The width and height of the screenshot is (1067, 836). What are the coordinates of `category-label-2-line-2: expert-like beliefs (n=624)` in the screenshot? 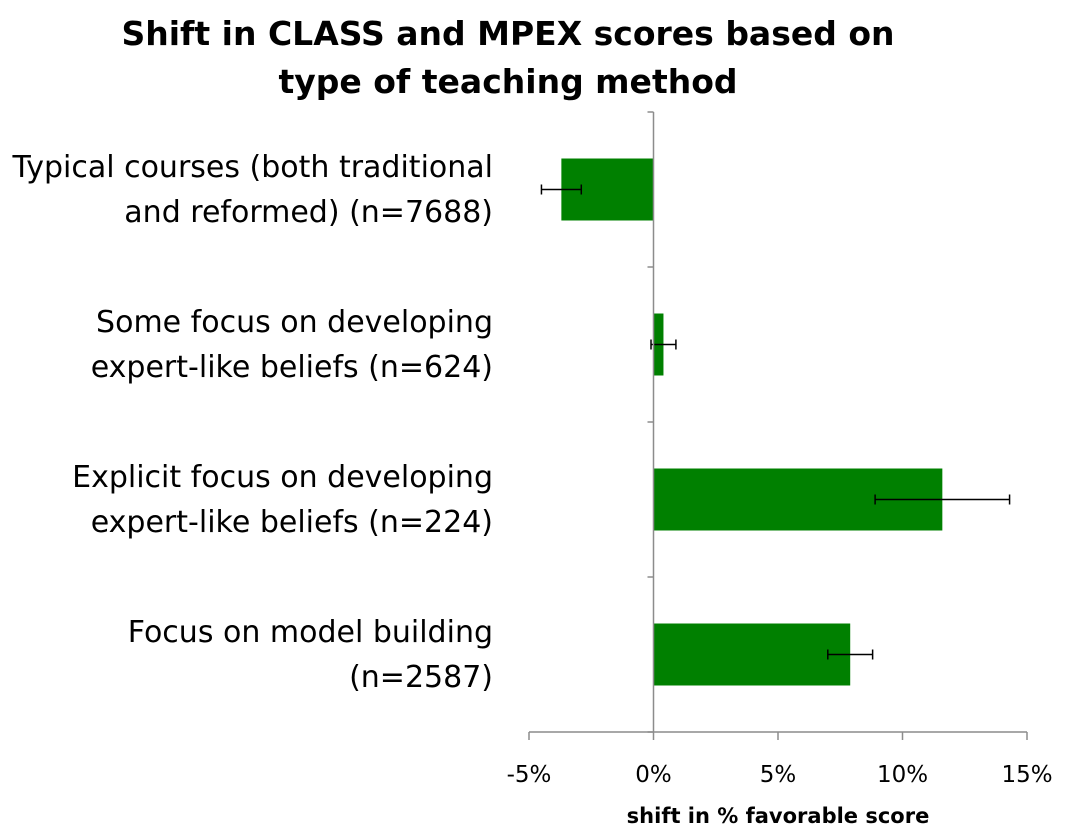 It's located at (292, 367).